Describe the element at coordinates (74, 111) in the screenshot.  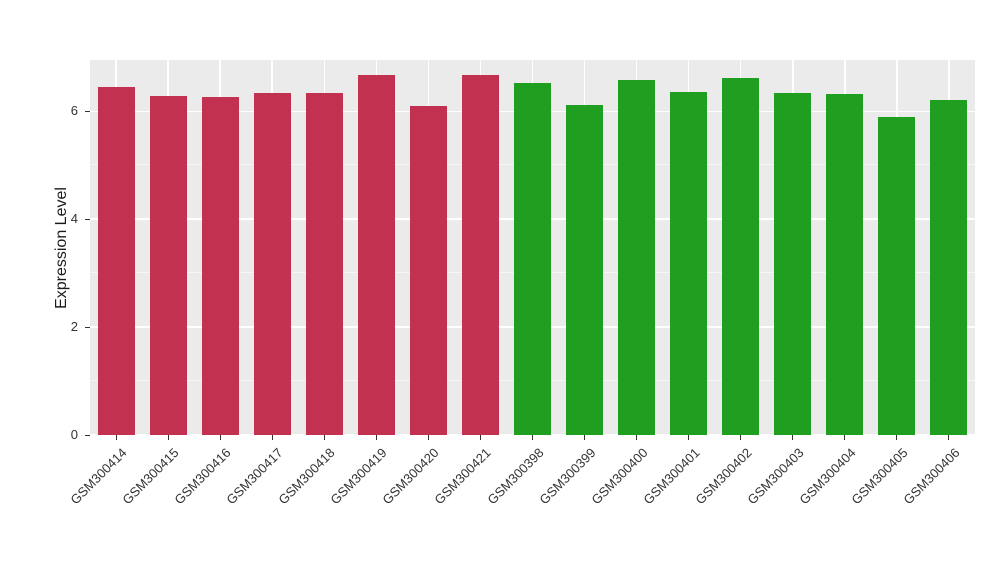
I see `y-tick-label: 6` at that location.